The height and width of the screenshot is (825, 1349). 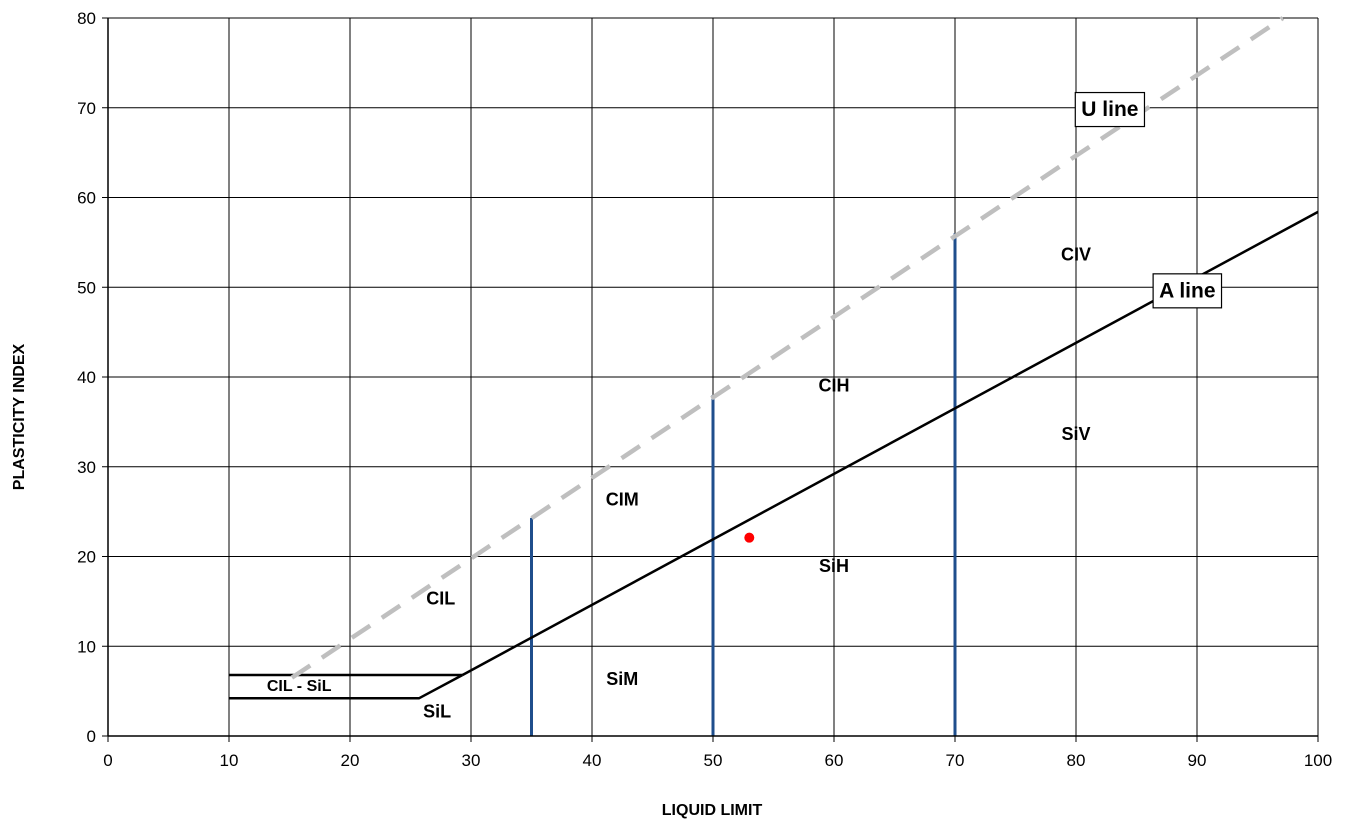 I want to click on x-tick-label: 0, so click(x=107, y=760).